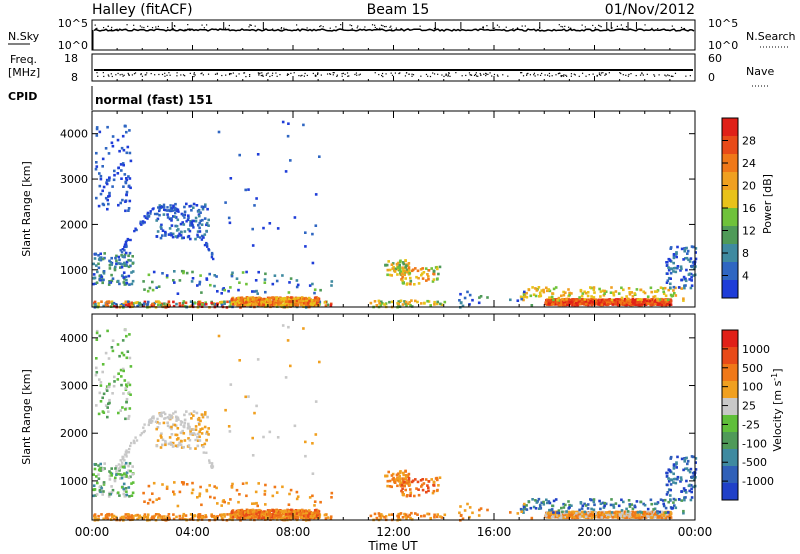 This screenshot has width=800, height=554. Describe the element at coordinates (723, 45) in the screenshot. I see `nsearch-tick-bottom: 10^0` at that location.